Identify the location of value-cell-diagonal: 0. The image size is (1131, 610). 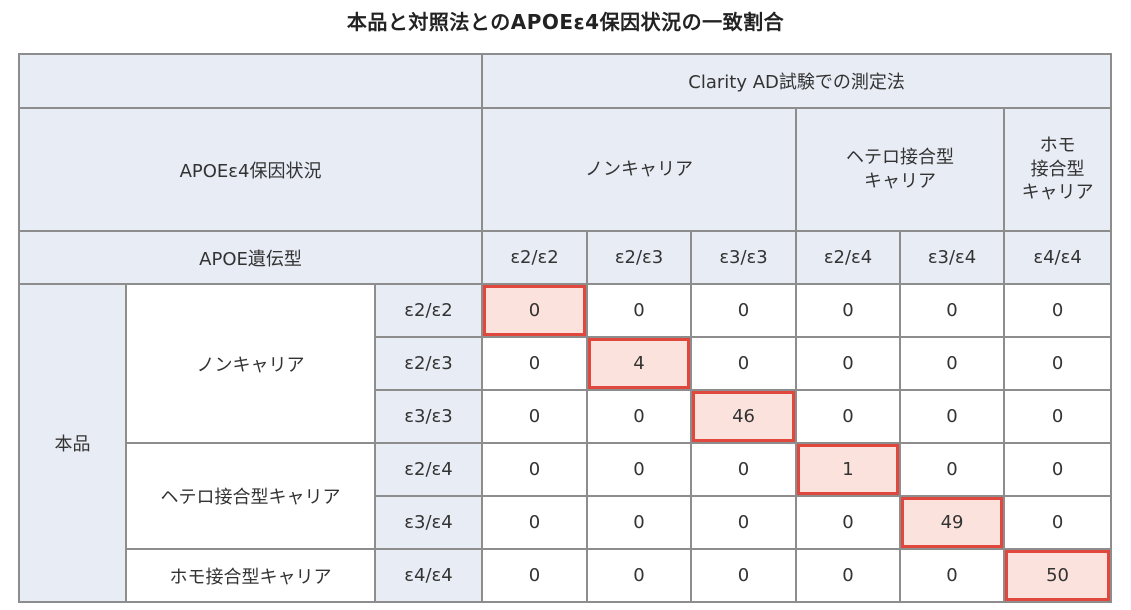
(535, 310).